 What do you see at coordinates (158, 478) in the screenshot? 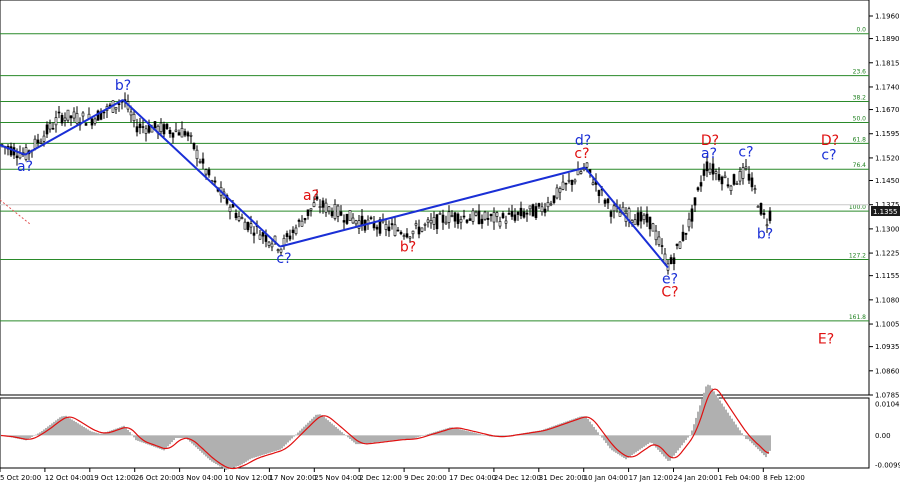
I see `time-tick-label: 26 Oct 20:00` at bounding box center [158, 478].